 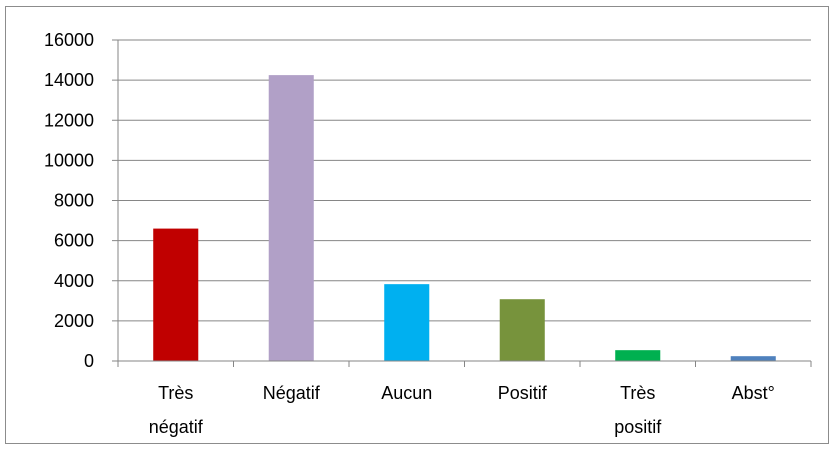 What do you see at coordinates (74, 201) in the screenshot?
I see `y-tick-label: 8000` at bounding box center [74, 201].